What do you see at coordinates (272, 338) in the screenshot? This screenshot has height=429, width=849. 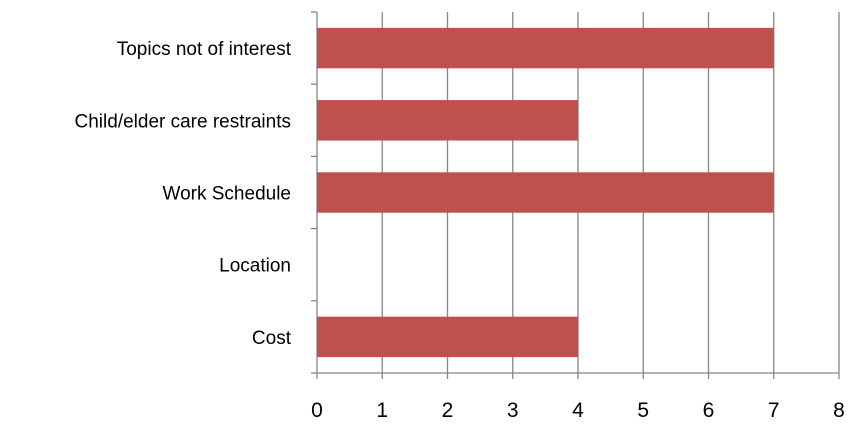 I see `category-label: Cost` at bounding box center [272, 338].